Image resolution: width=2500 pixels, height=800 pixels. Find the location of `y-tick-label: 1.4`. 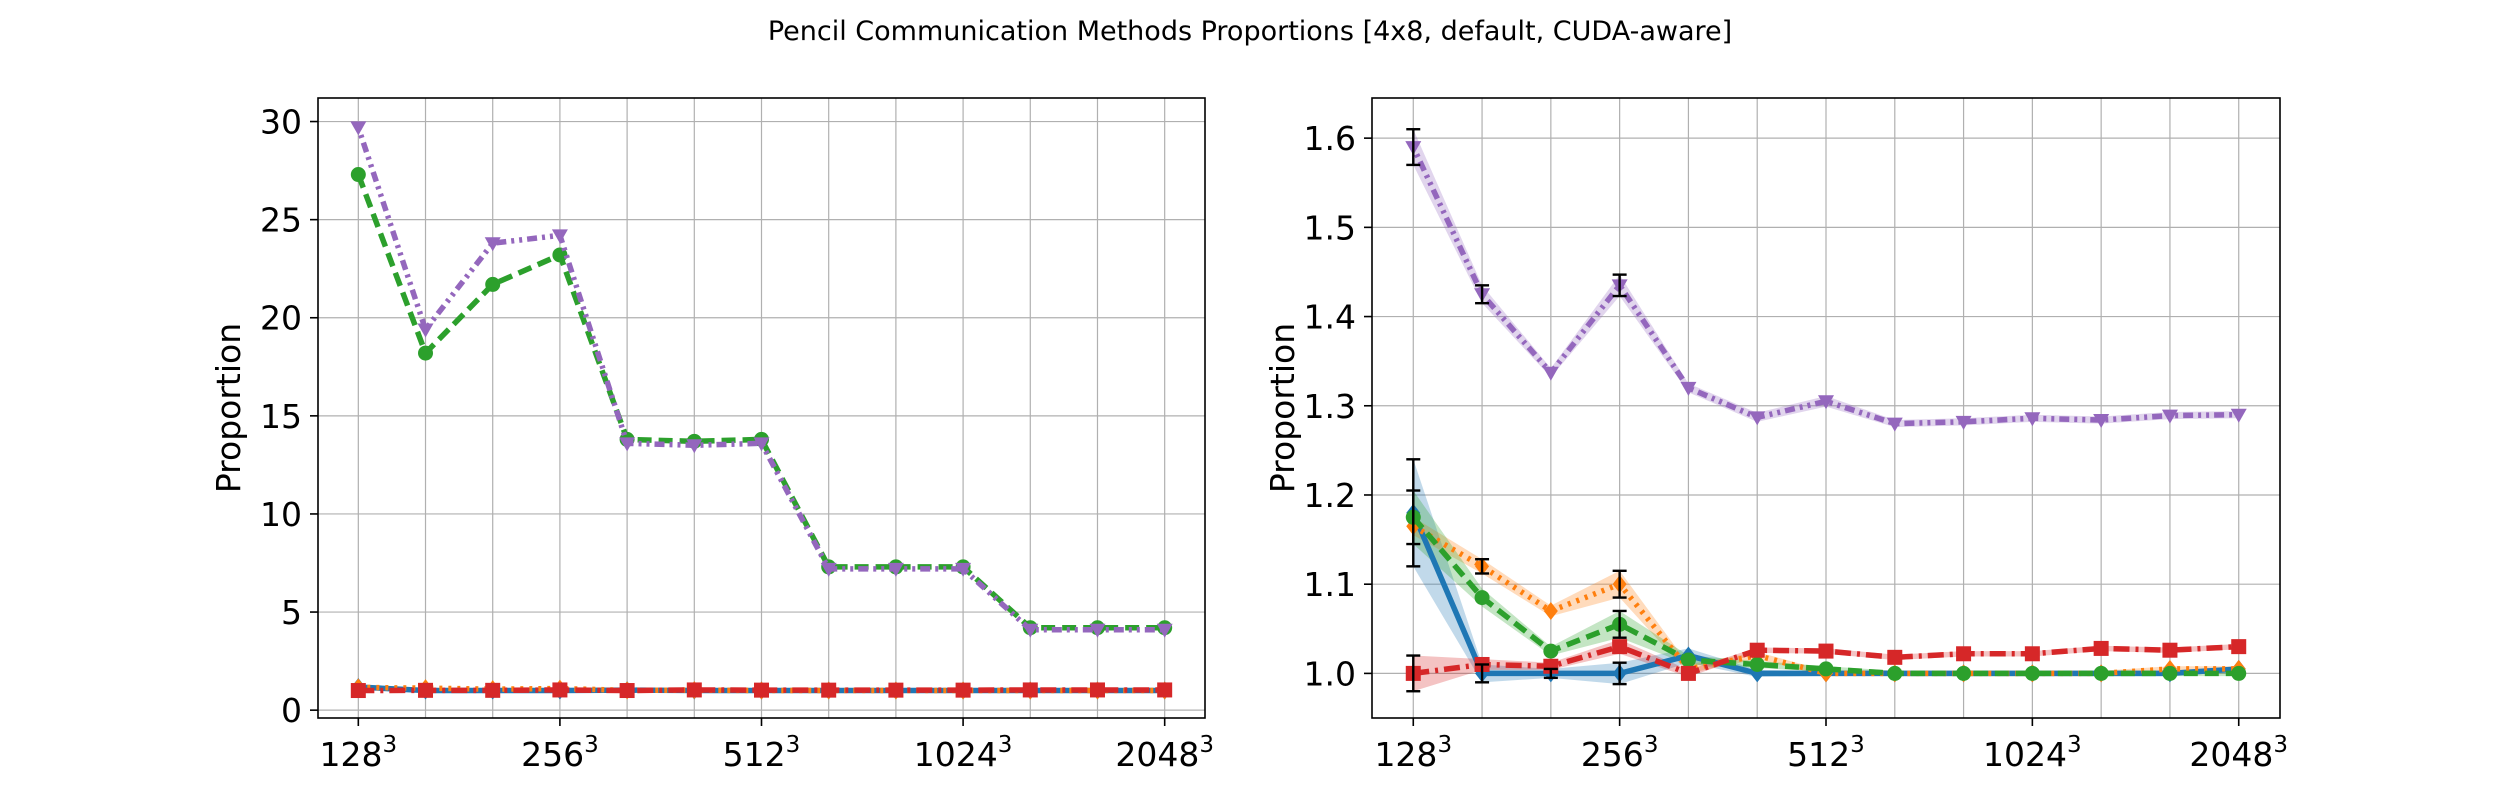

y-tick-label: 1.4 is located at coordinates (1330, 317).